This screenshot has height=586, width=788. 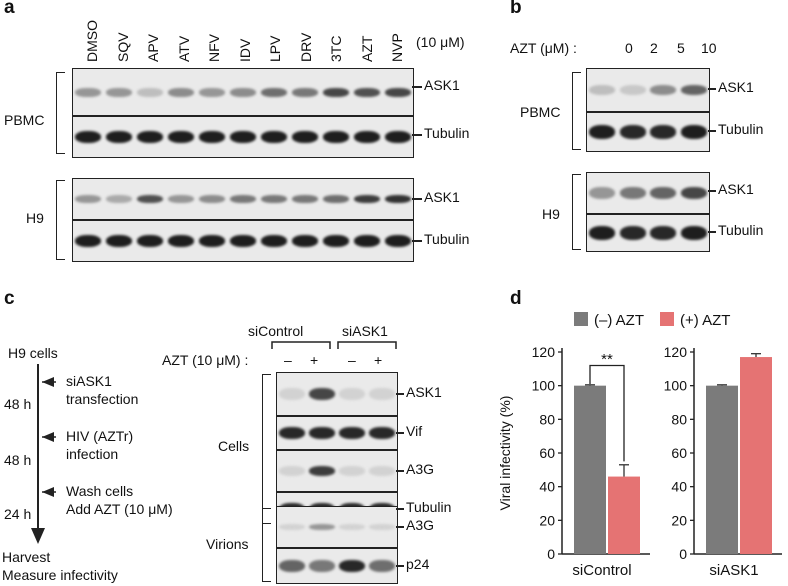 I want to click on timeline-start: H9 cells, so click(x=33, y=353).